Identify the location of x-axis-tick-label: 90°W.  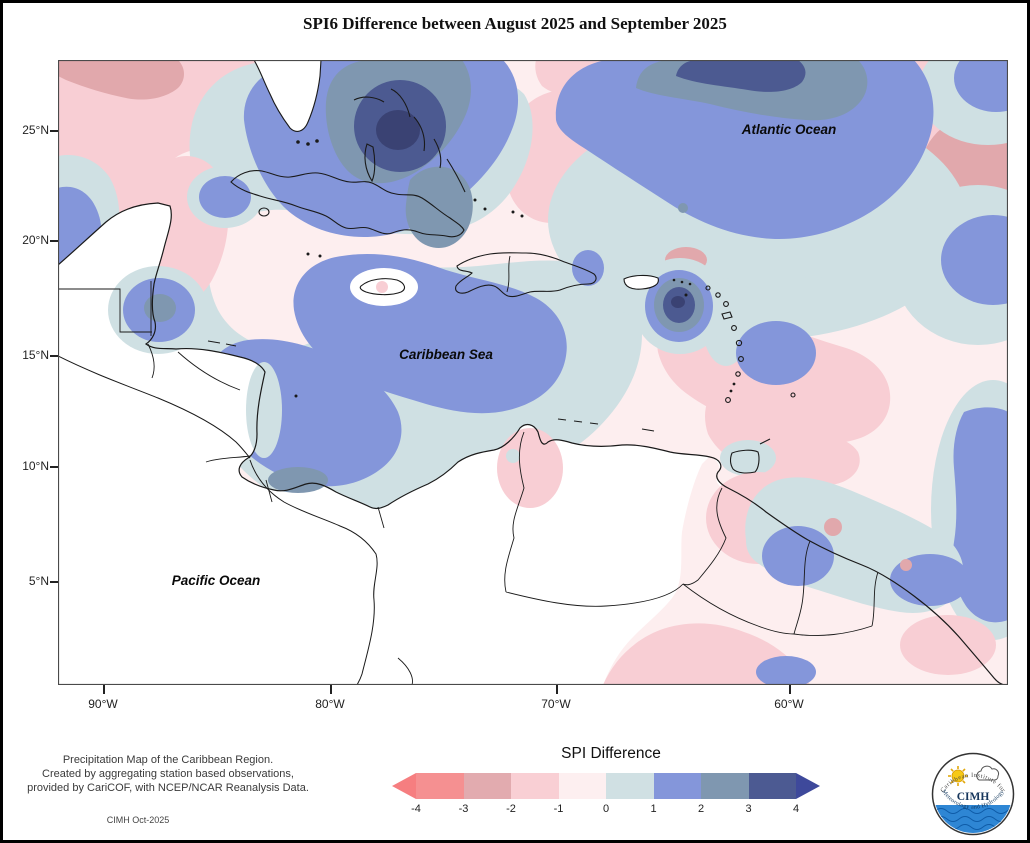
(103, 704).